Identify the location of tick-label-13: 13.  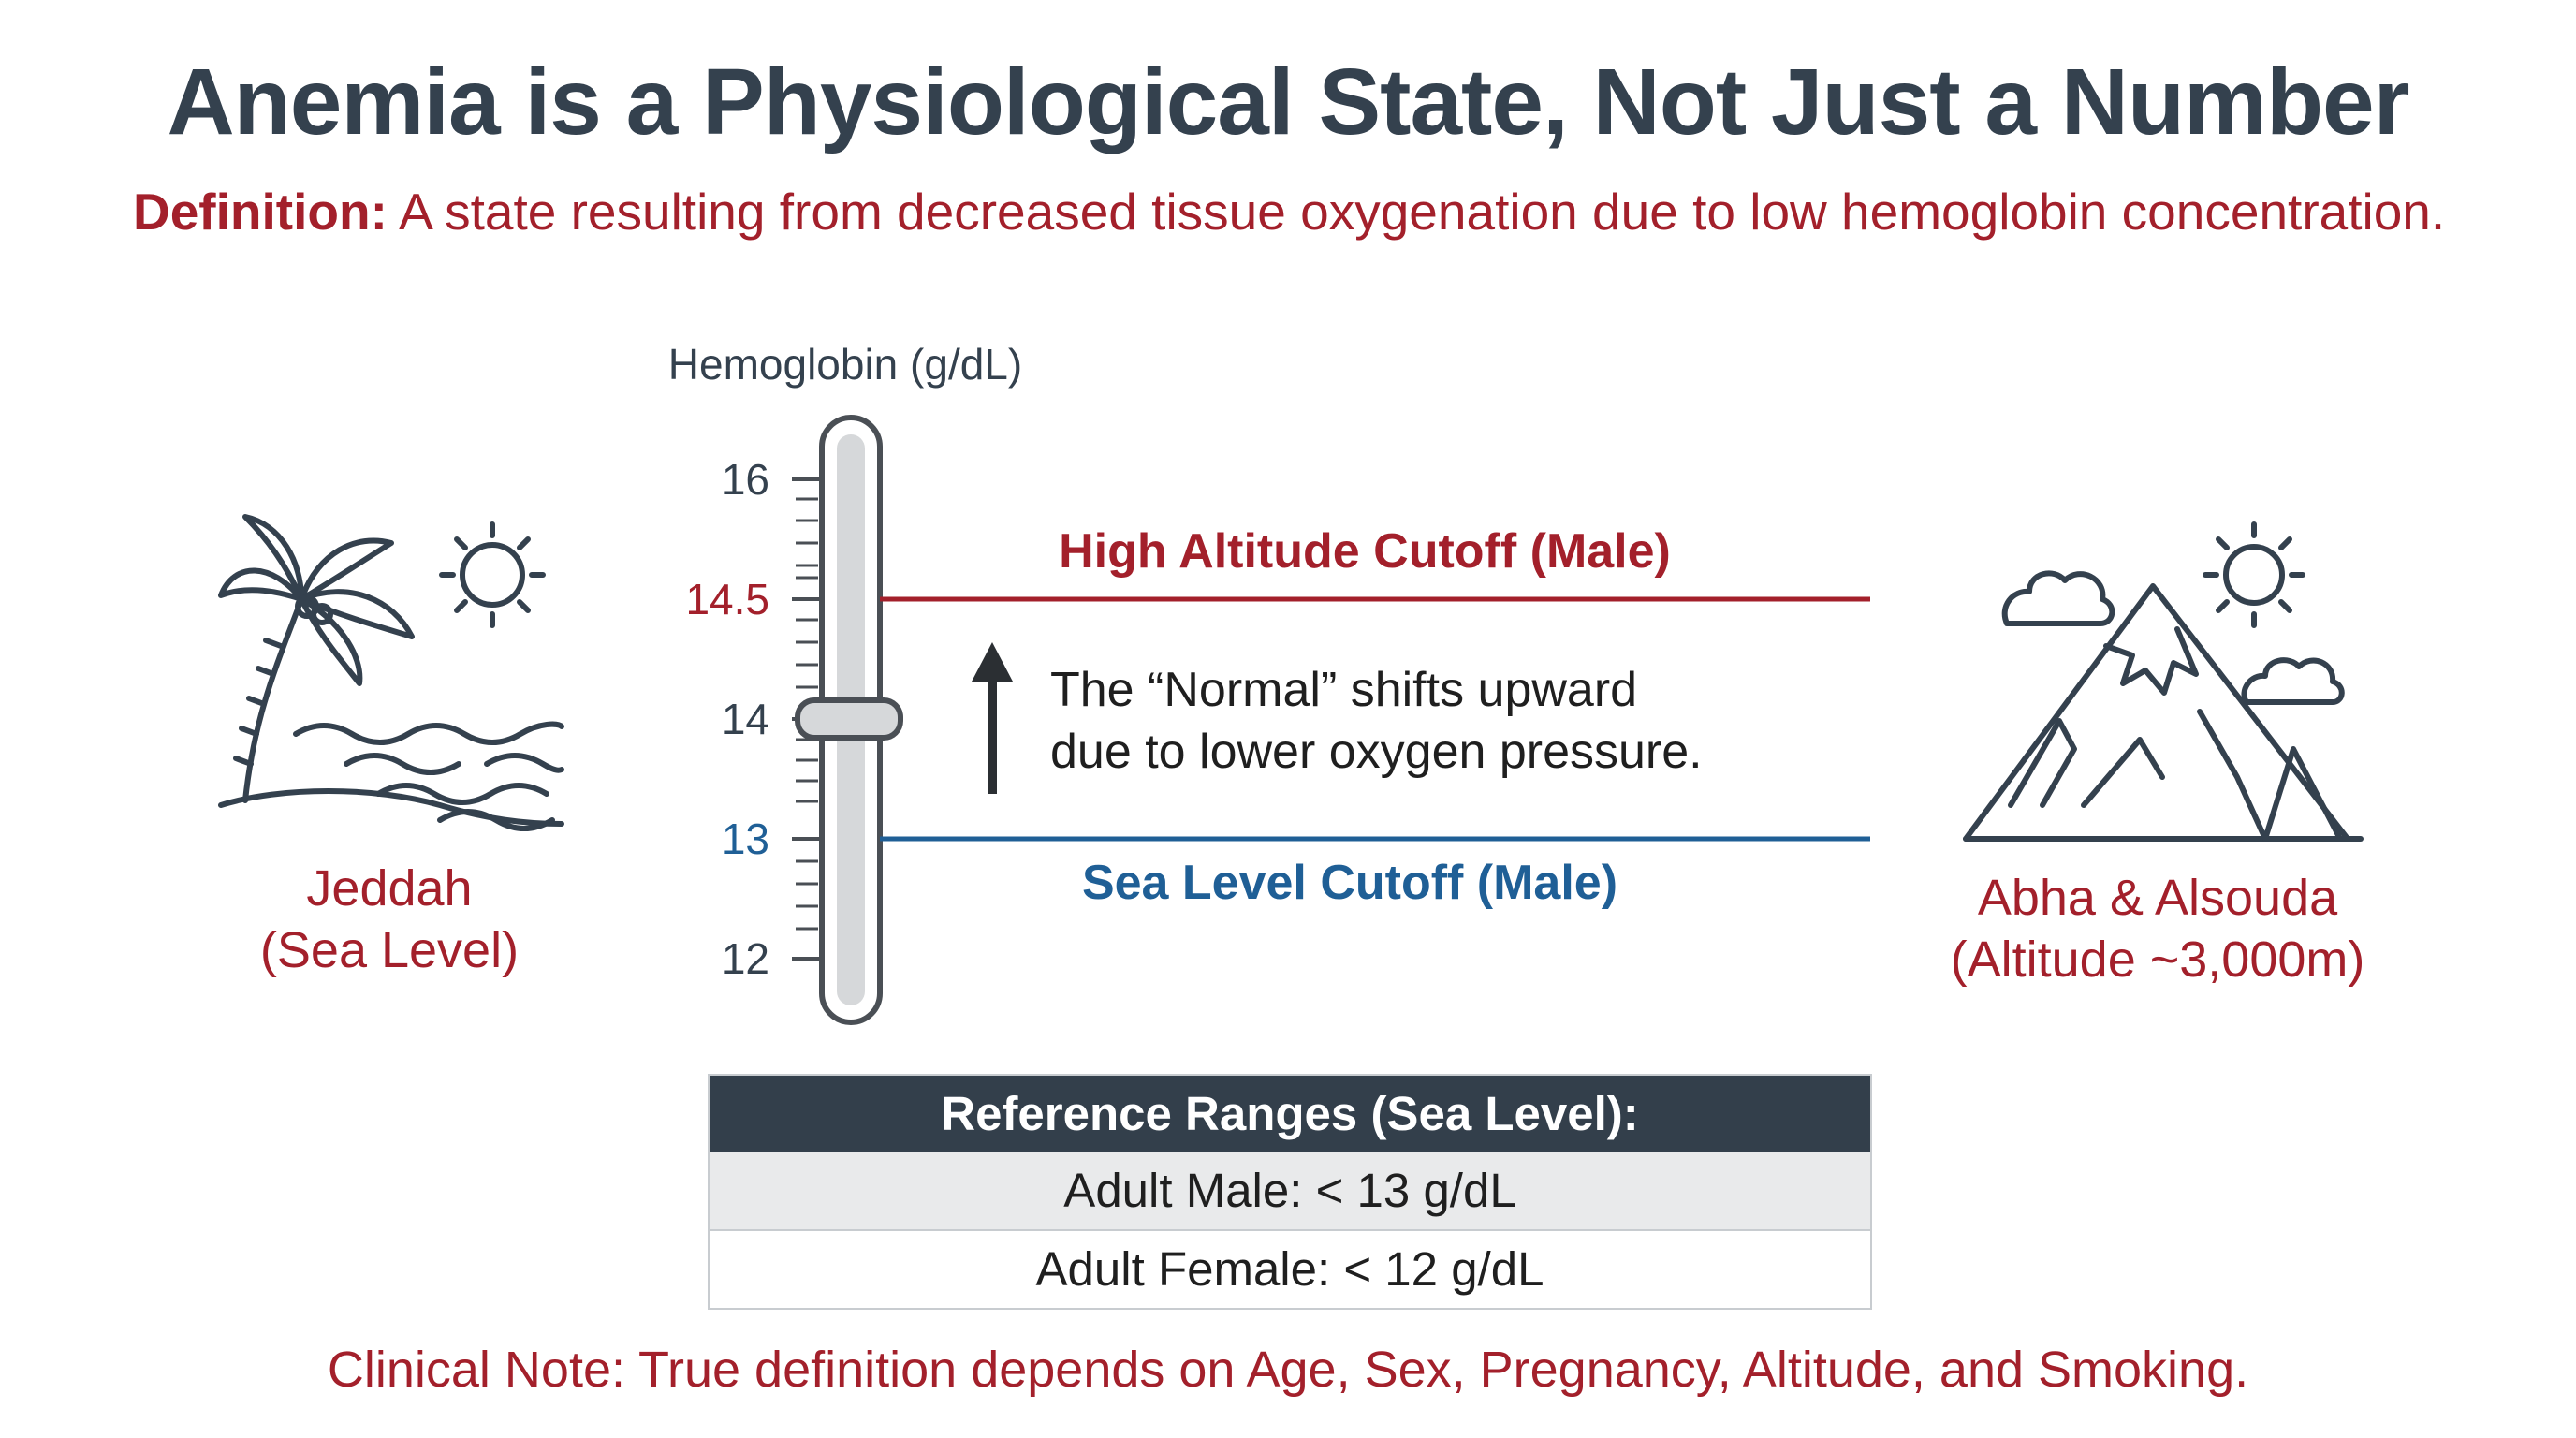
(745, 838).